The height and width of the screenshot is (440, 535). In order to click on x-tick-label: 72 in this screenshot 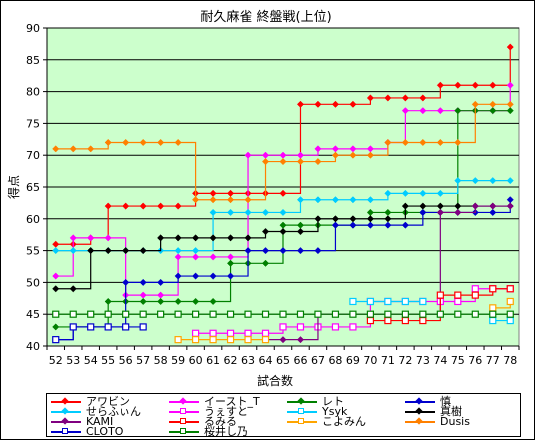, I will do `click(405, 360)`.